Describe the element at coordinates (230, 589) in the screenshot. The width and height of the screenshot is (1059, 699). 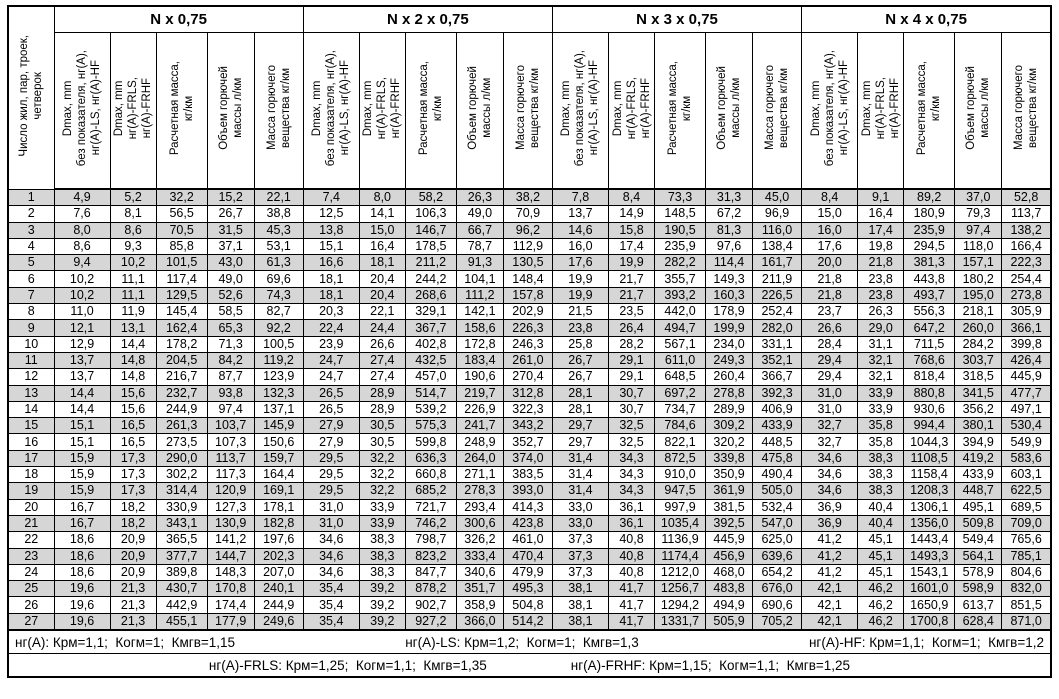
I see `value-cell: 170,8` at that location.